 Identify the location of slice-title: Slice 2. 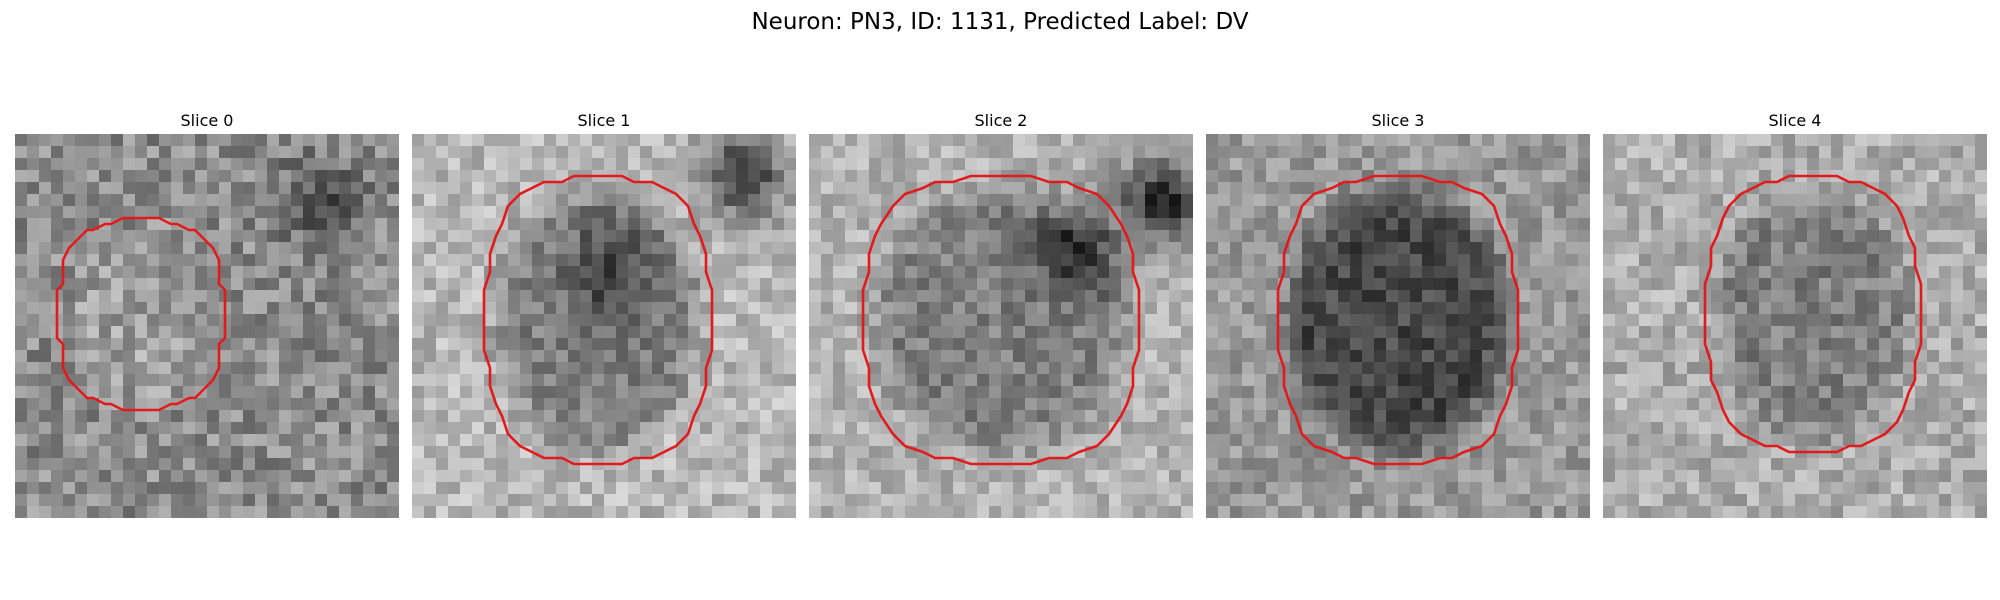
(1001, 120).